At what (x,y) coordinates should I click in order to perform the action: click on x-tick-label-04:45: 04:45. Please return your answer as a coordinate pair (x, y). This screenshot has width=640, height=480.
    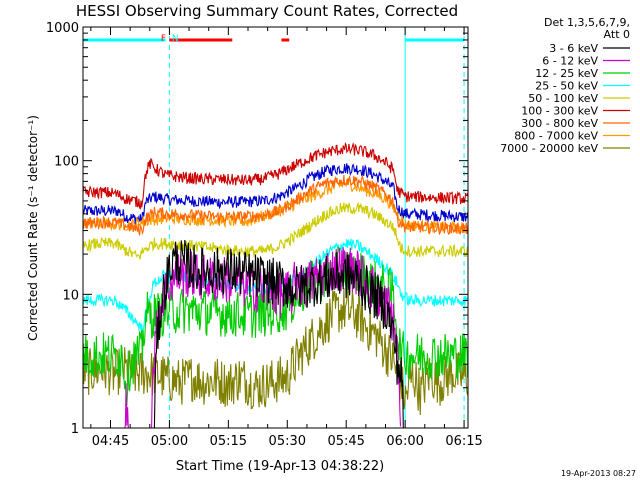
    Looking at the image, I should click on (110, 441).